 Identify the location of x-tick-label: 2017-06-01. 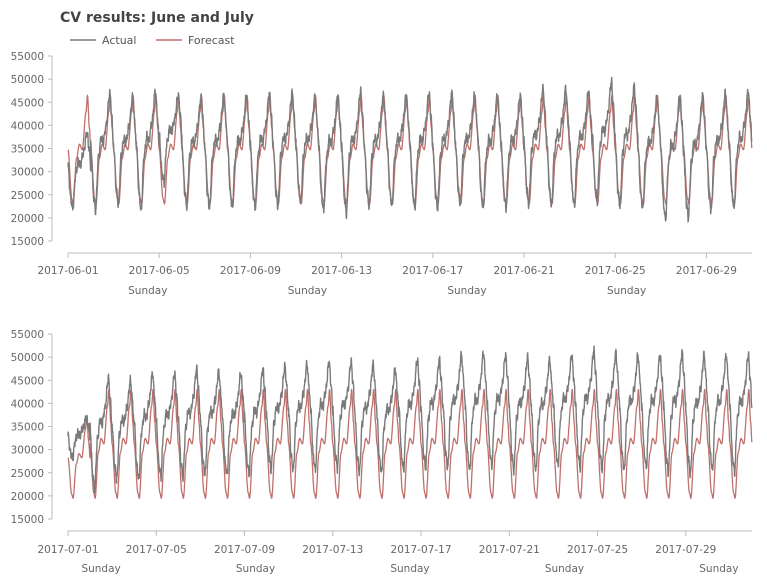
(67, 271).